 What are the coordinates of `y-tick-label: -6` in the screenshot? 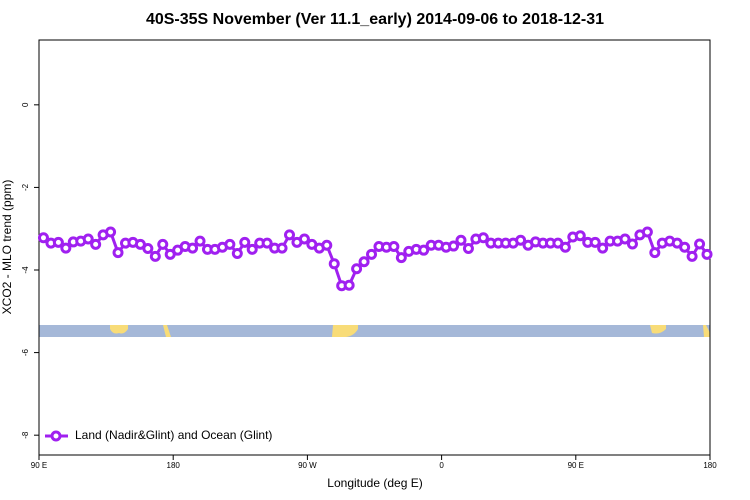 It's located at (25, 352).